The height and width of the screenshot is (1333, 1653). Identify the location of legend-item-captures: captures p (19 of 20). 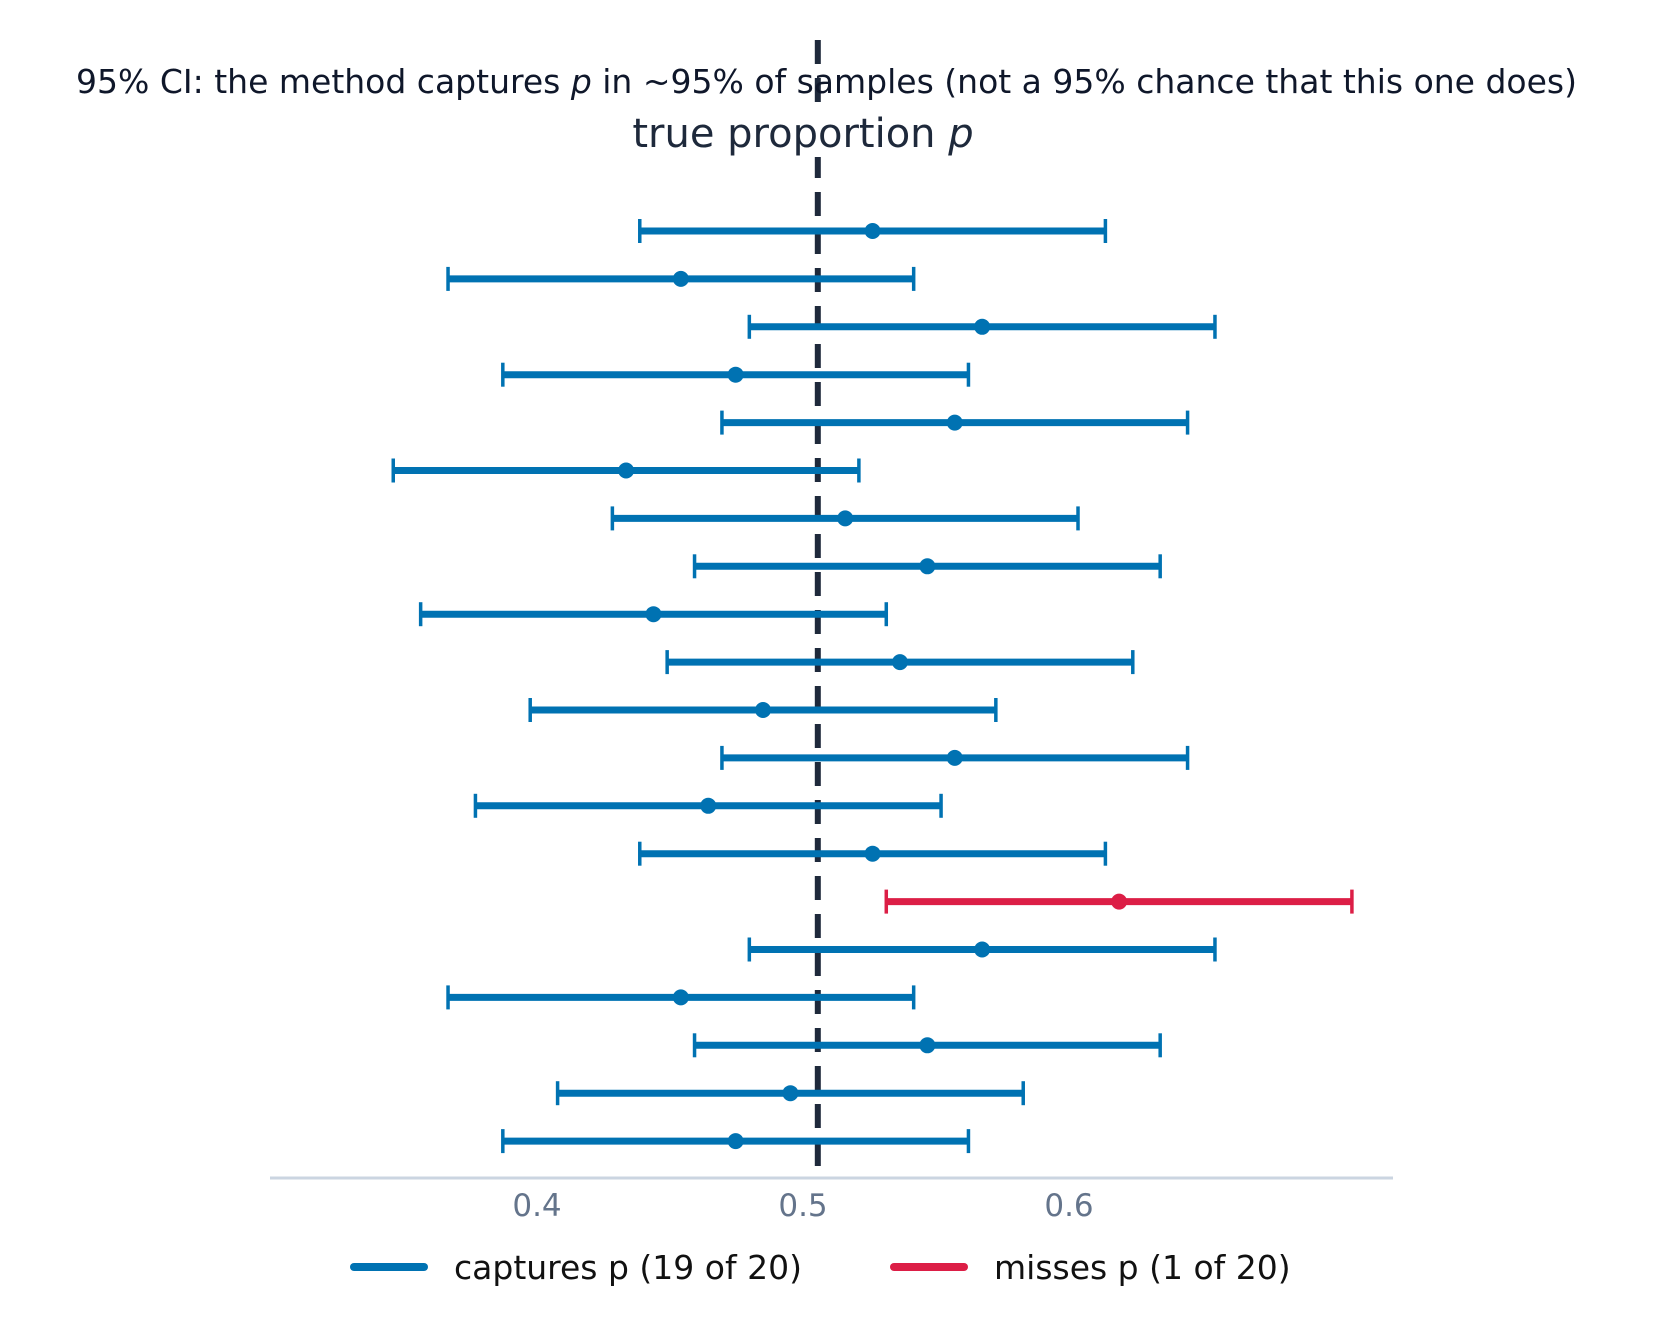
(576, 1267).